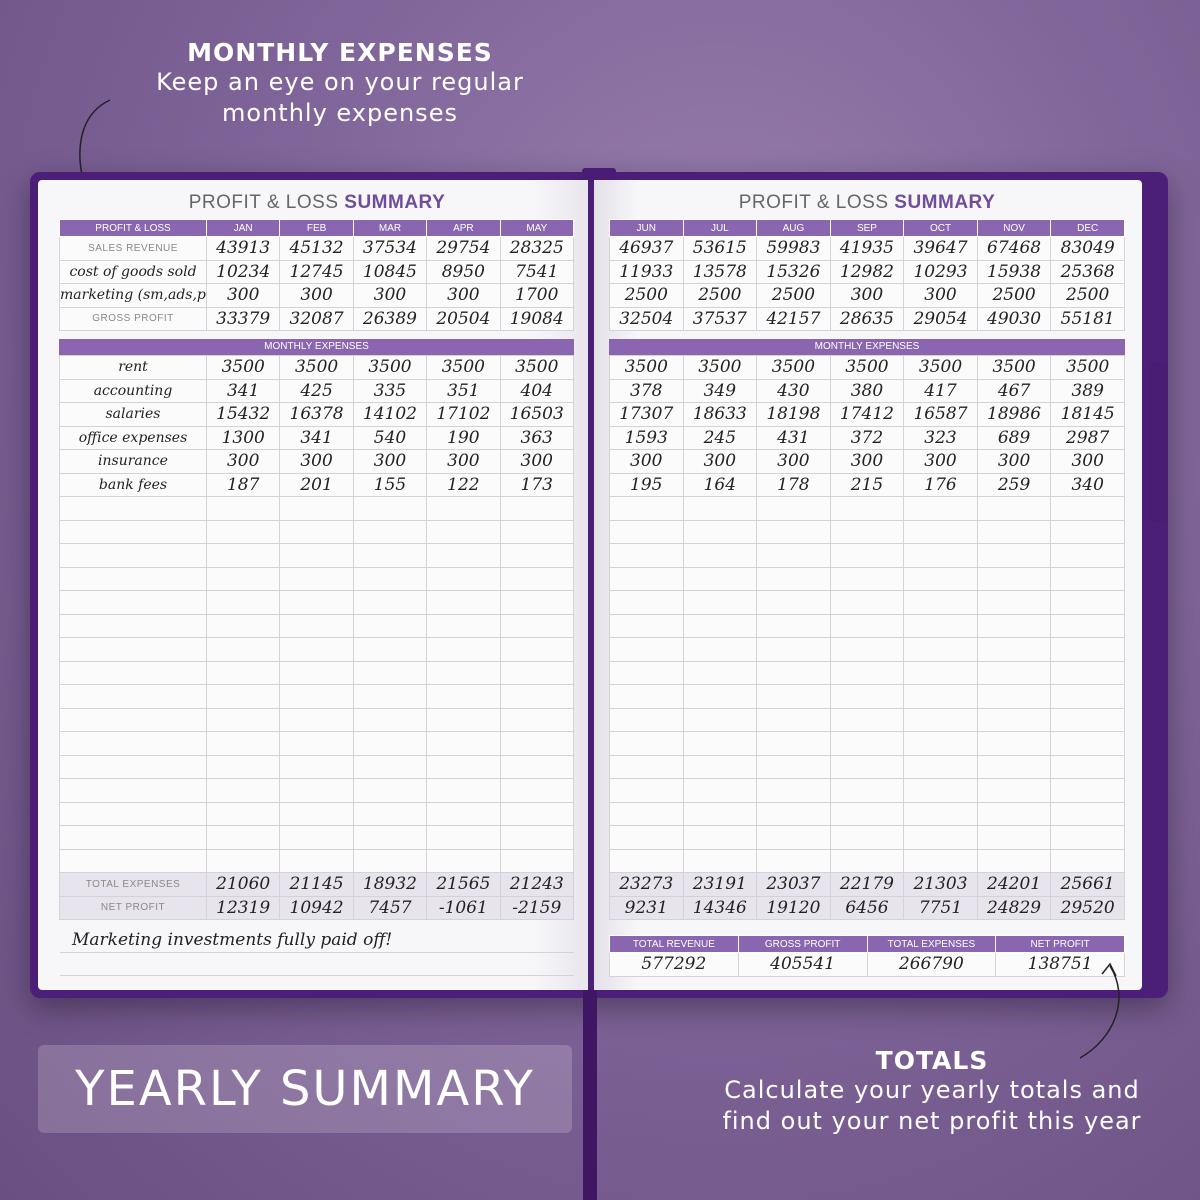 This screenshot has width=1200, height=1200. I want to click on value-cell: 173, so click(537, 484).